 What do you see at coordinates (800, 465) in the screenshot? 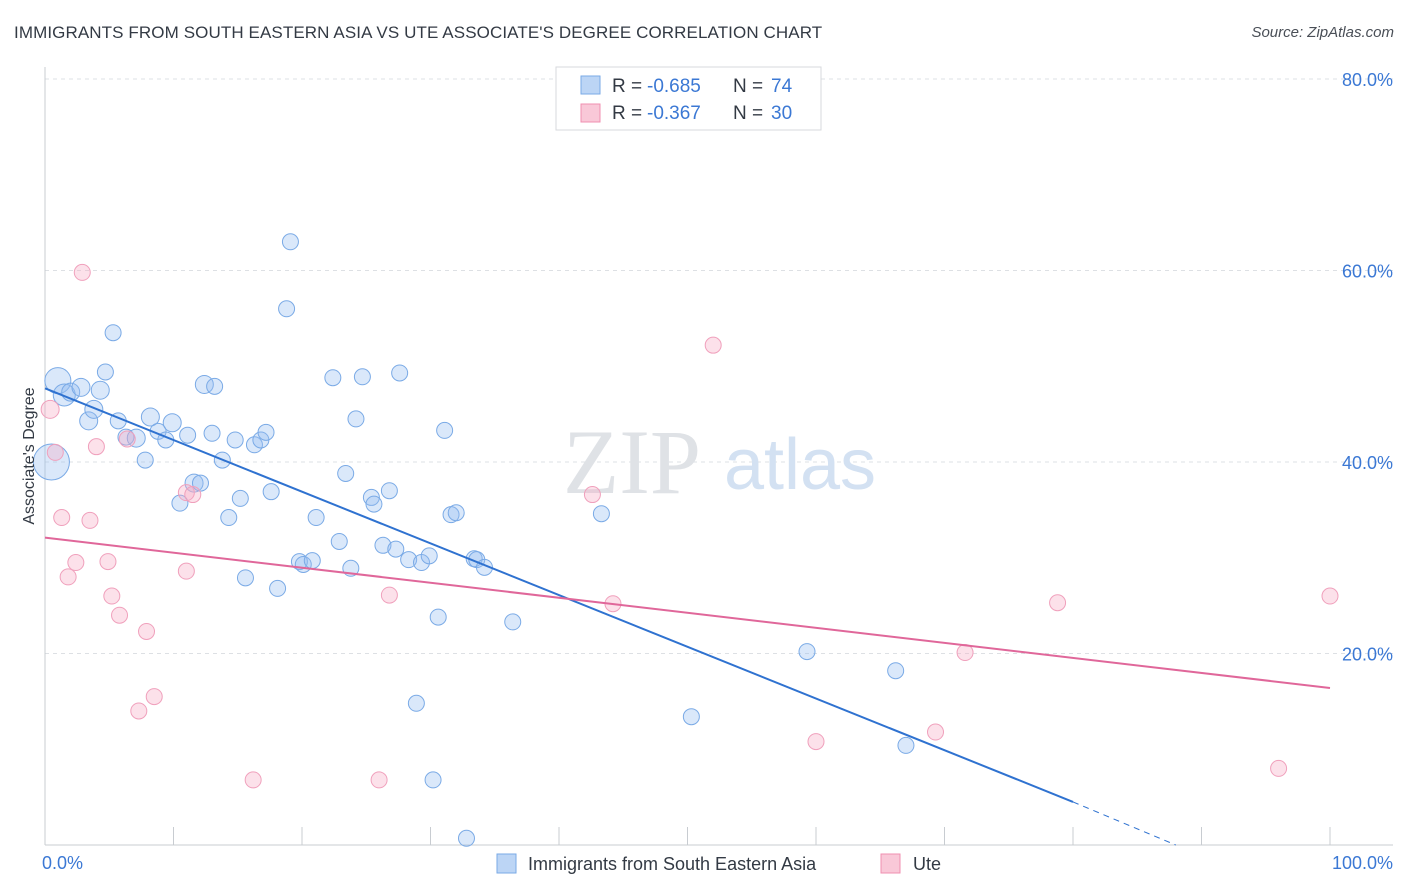
I see `watermark-atlas: atlas` at bounding box center [800, 465].